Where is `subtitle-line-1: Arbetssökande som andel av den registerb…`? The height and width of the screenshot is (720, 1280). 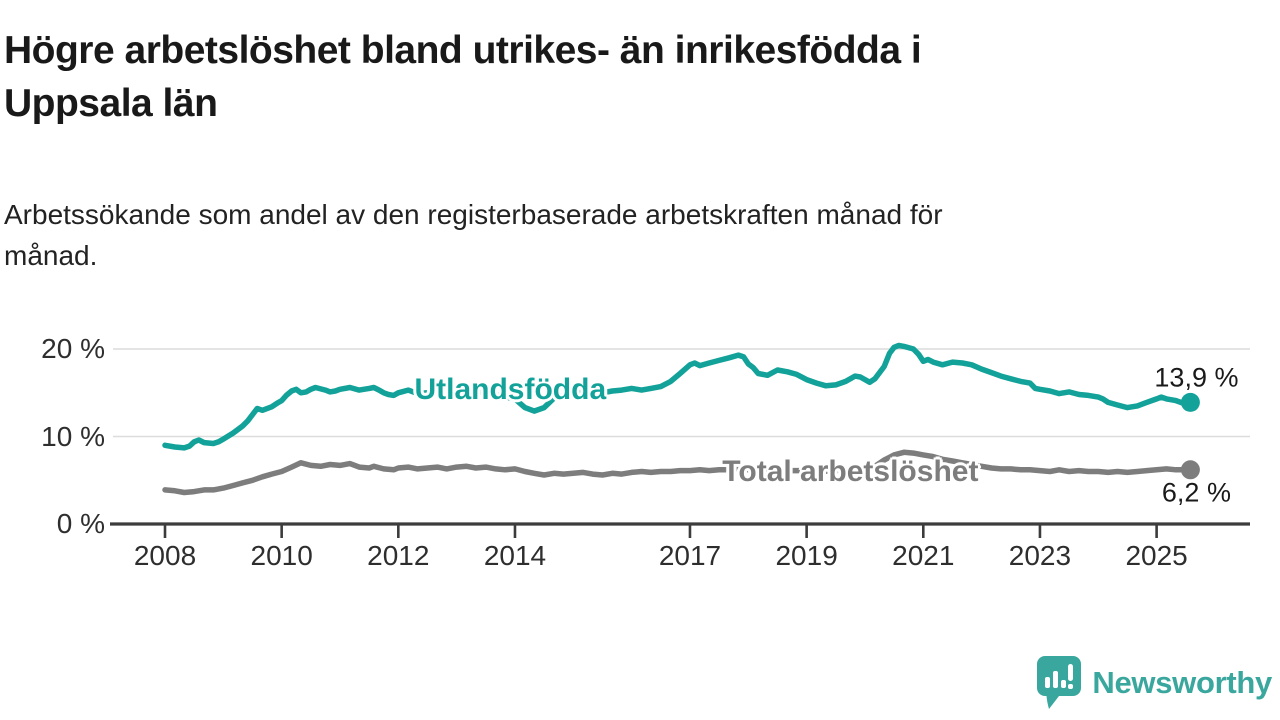 subtitle-line-1: Arbetssökande som andel av den registerb… is located at coordinates (473, 214).